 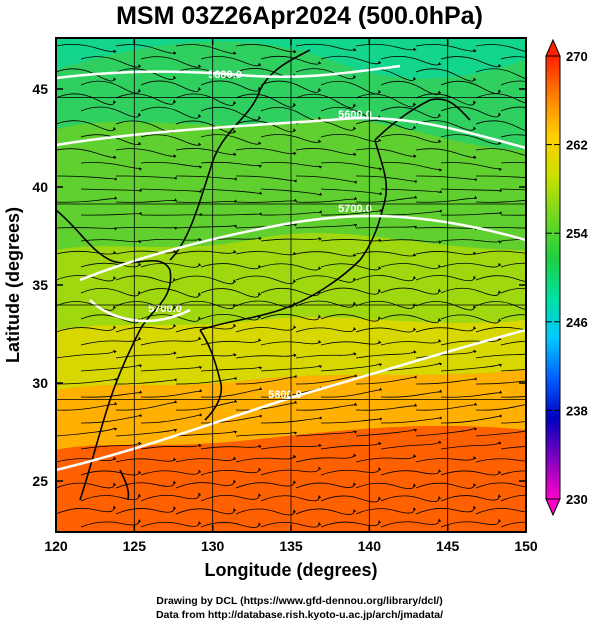 What do you see at coordinates (553, 47) in the screenshot?
I see `colorbar-top-arrow` at bounding box center [553, 47].